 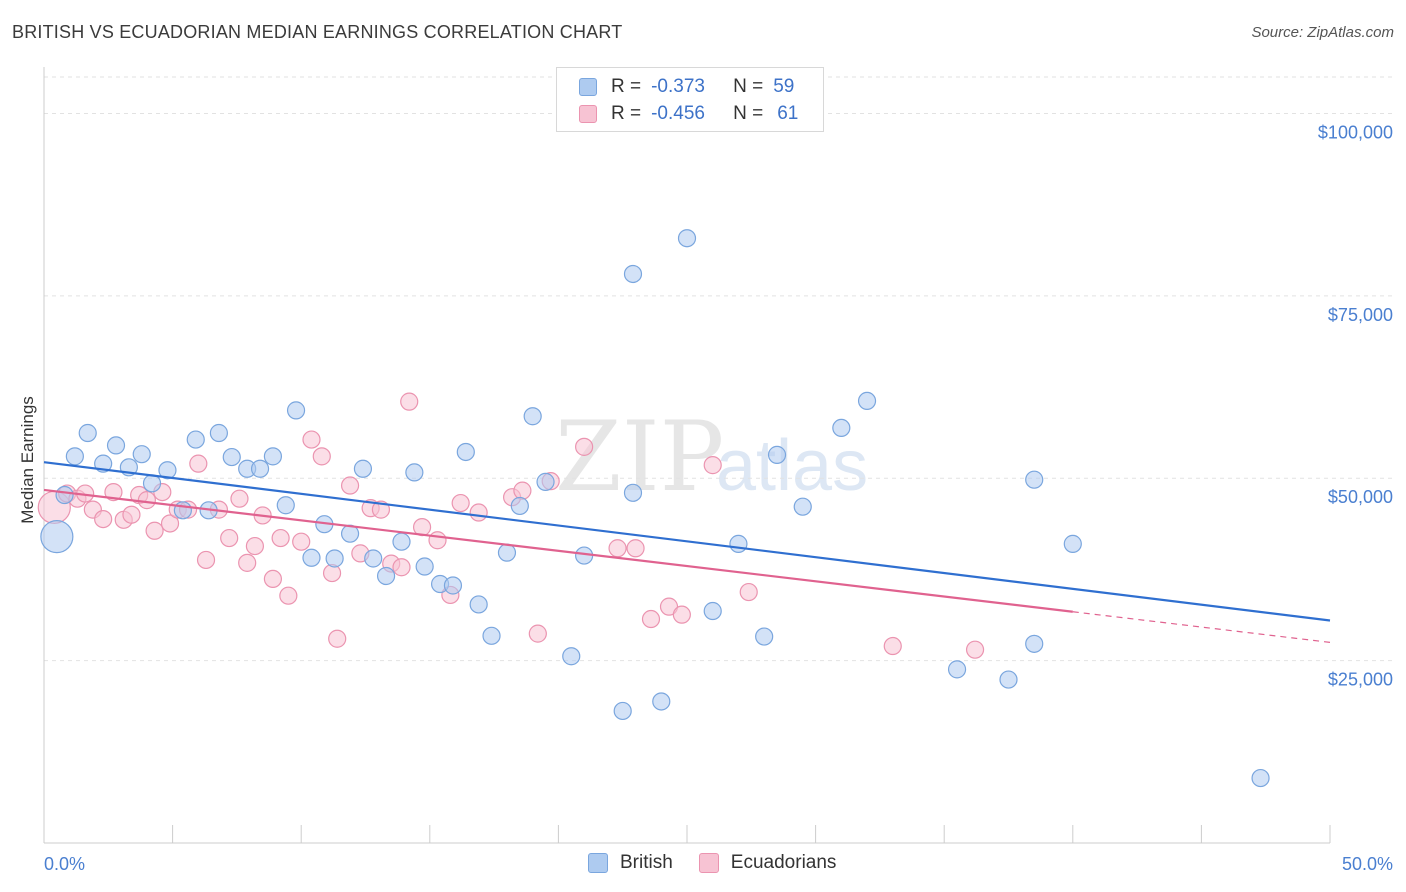 What do you see at coordinates (646, 862) in the screenshot?
I see `british-legend-label: British` at bounding box center [646, 862].